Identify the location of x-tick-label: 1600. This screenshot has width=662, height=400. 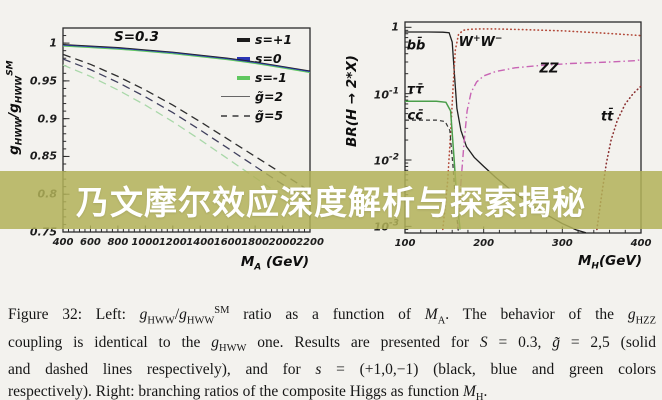
(227, 242).